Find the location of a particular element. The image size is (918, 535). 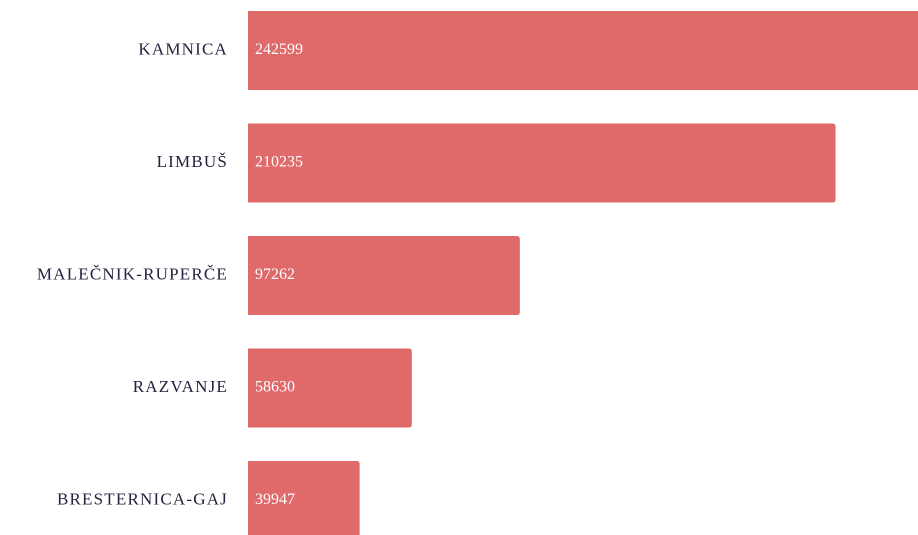

category-label: BRESTERNICA-GAJ is located at coordinates (142, 498).